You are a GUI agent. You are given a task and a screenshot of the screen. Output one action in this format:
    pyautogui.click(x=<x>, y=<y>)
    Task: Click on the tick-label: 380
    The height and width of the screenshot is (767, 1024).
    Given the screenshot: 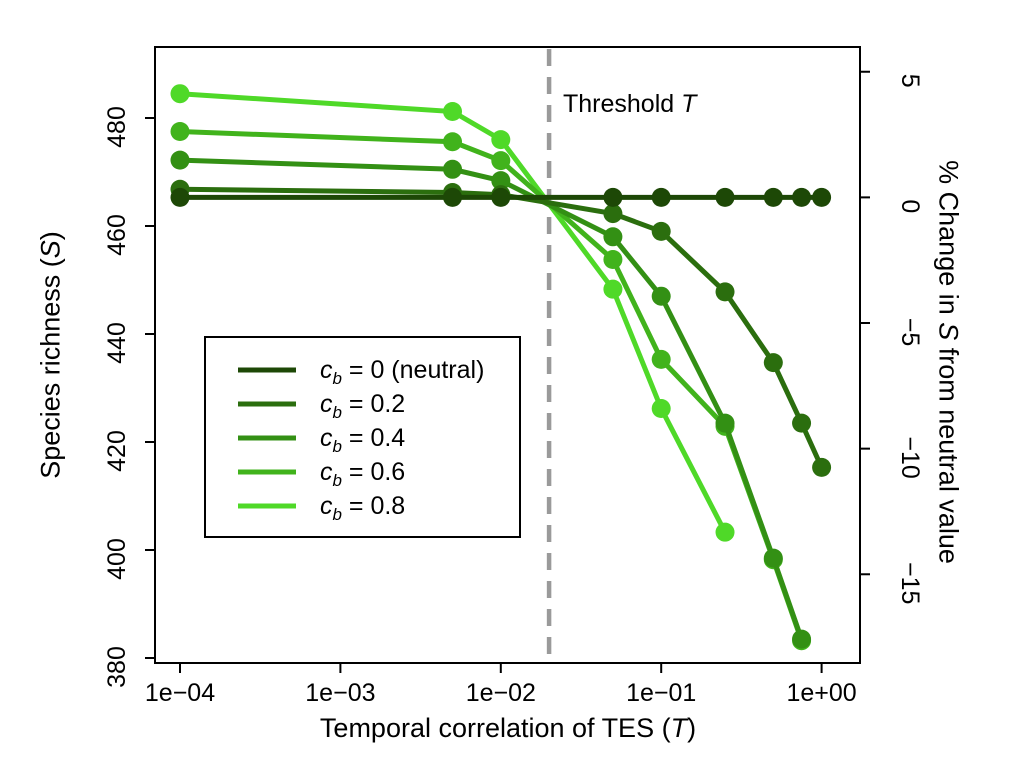 What is the action you would take?
    pyautogui.click(x=117, y=667)
    